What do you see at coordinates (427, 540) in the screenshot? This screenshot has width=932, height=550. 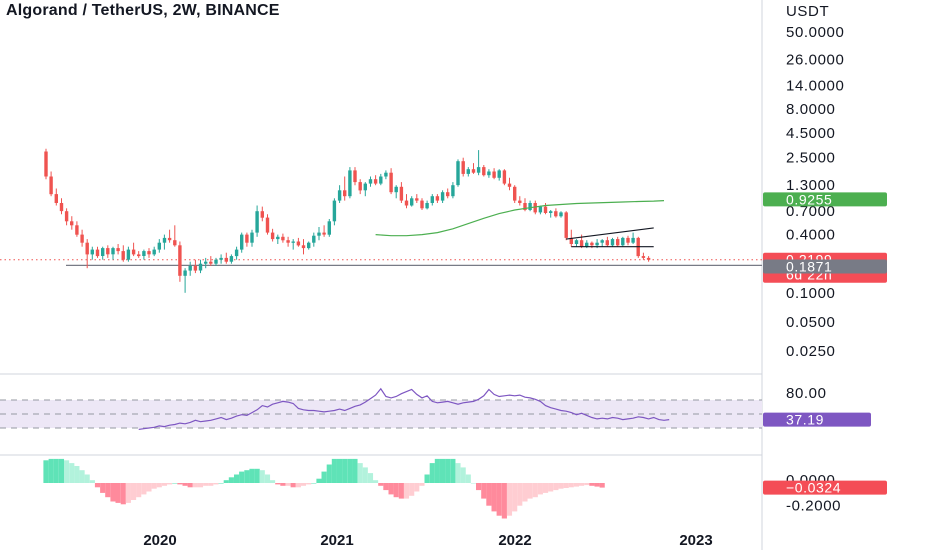 I see `time-axis: 2020 2021 2022 2023` at bounding box center [427, 540].